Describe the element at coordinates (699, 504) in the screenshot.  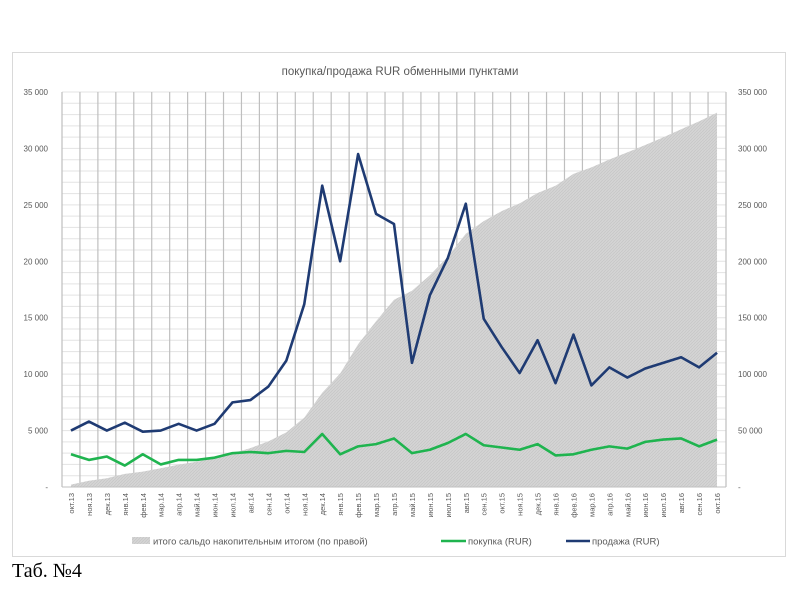
I see `x-tick-label: сен.16` at that location.